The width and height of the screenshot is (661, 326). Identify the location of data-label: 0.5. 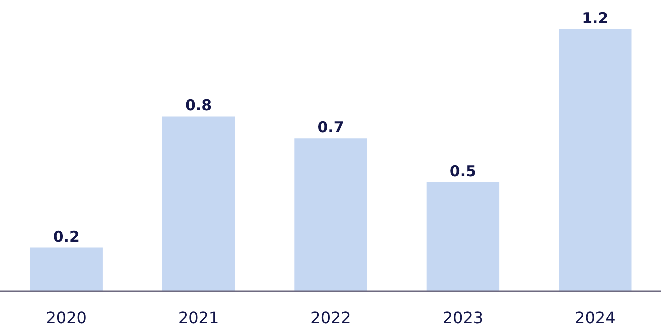
(463, 171).